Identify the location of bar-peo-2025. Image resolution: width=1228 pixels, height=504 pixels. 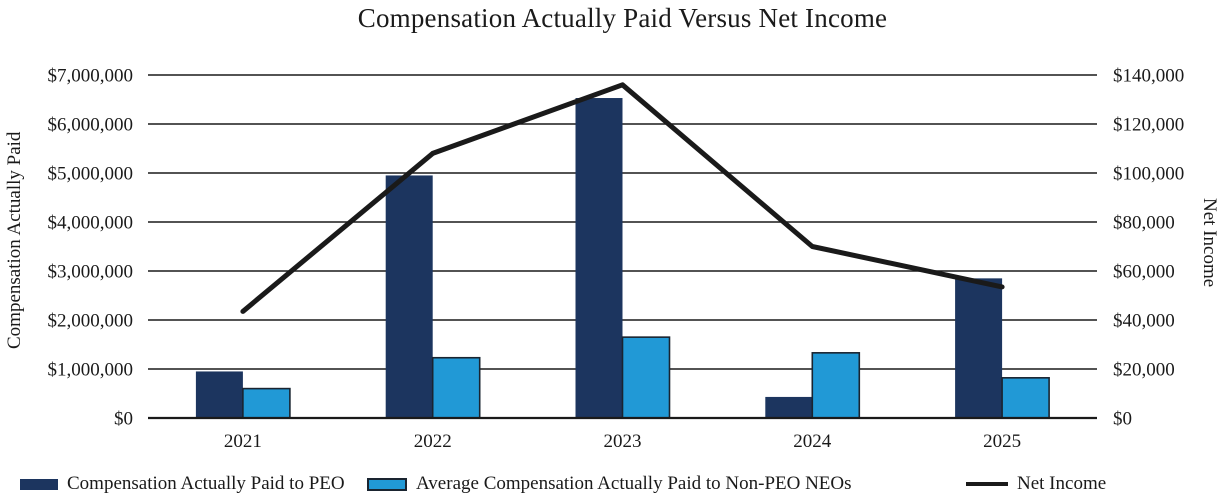
(979, 348).